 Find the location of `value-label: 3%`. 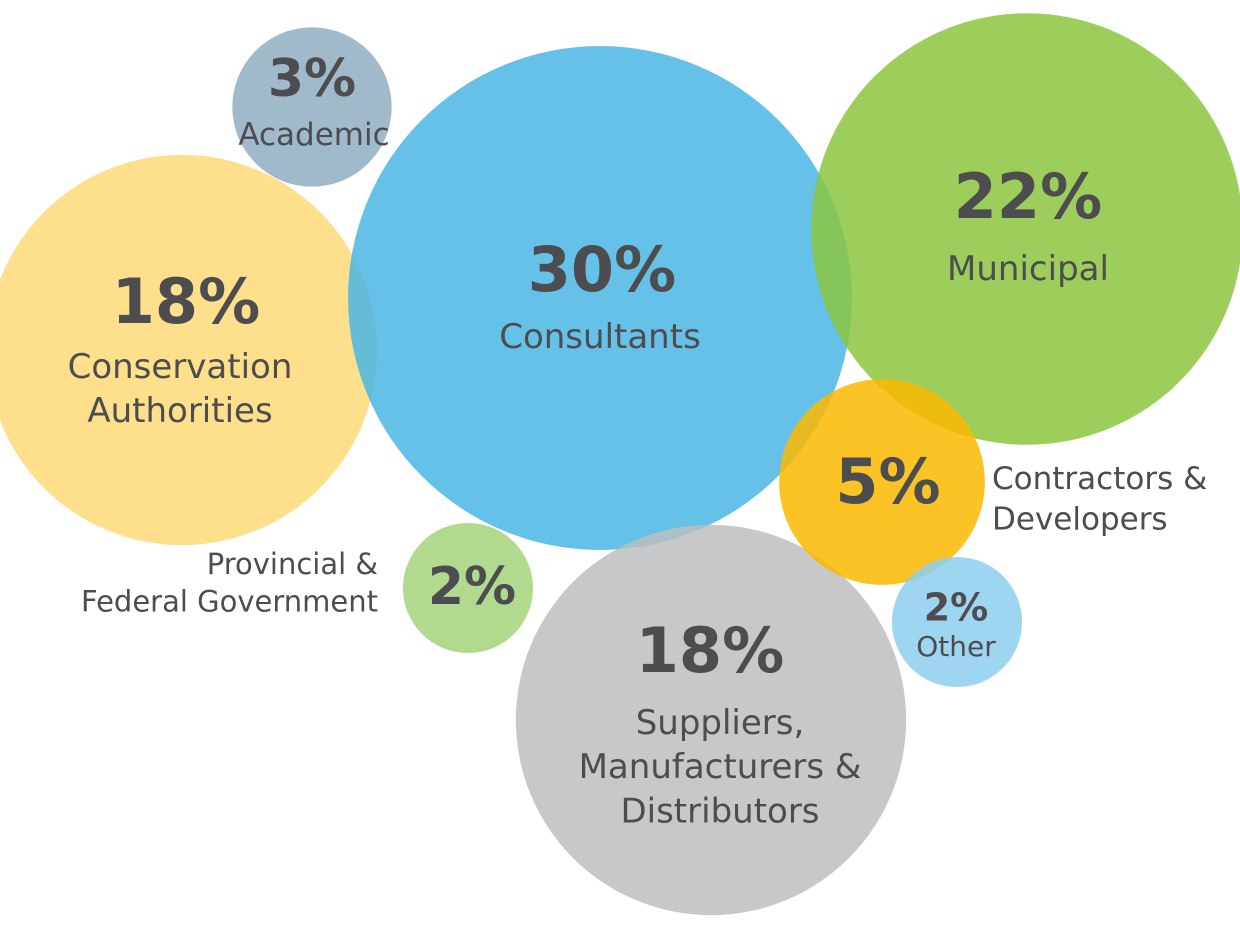

value-label: 3% is located at coordinates (312, 79).